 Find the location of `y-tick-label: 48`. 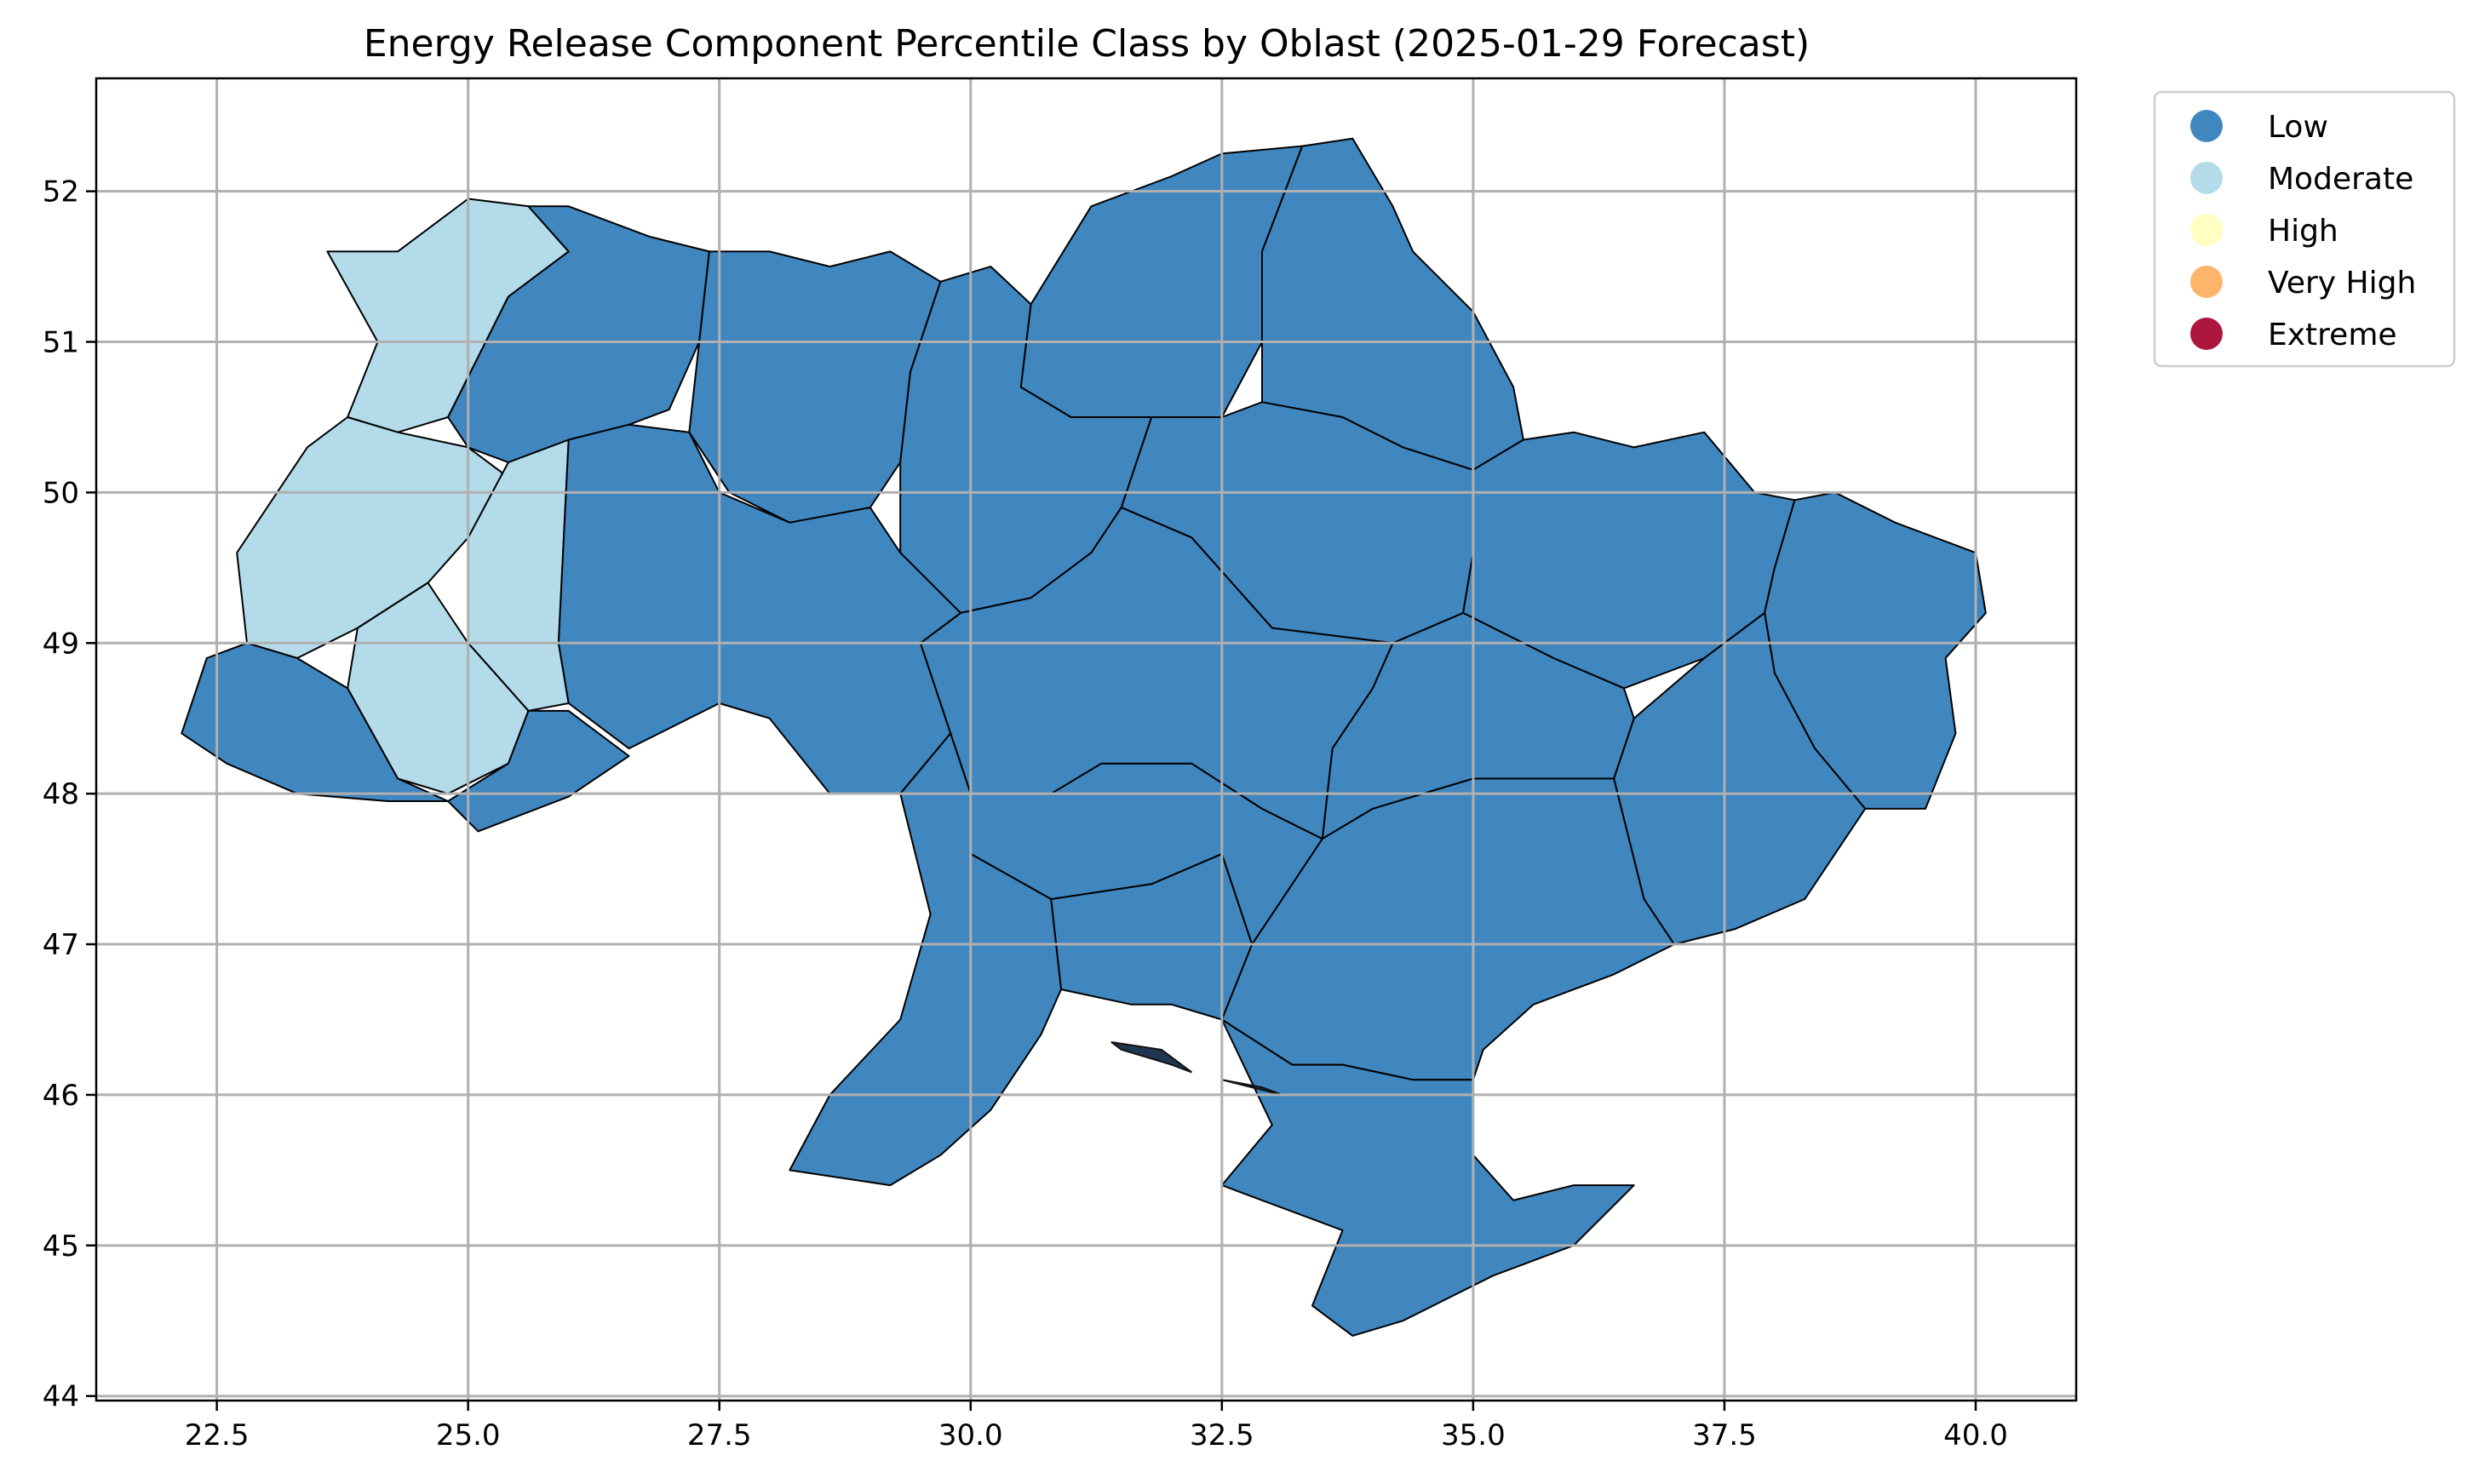

y-tick-label: 48 is located at coordinates (61, 794).